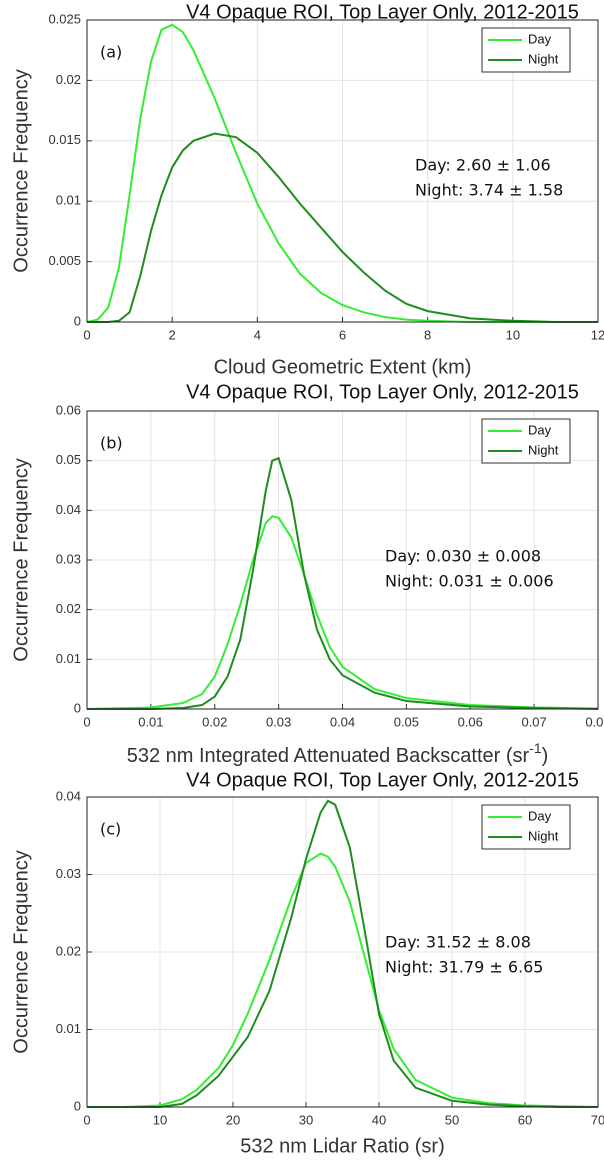 This screenshot has height=1165, width=604. What do you see at coordinates (342, 1146) in the screenshot?
I see `x-axis-label: 532 nm Lidar Ratio (sr)` at bounding box center [342, 1146].